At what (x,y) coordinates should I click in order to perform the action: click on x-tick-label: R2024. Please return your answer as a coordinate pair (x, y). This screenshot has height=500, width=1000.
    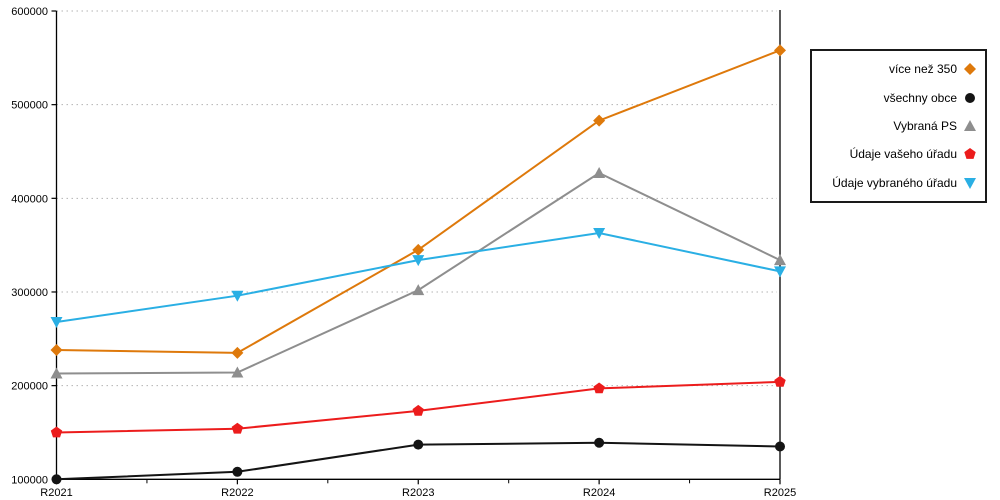
    Looking at the image, I should click on (599, 493).